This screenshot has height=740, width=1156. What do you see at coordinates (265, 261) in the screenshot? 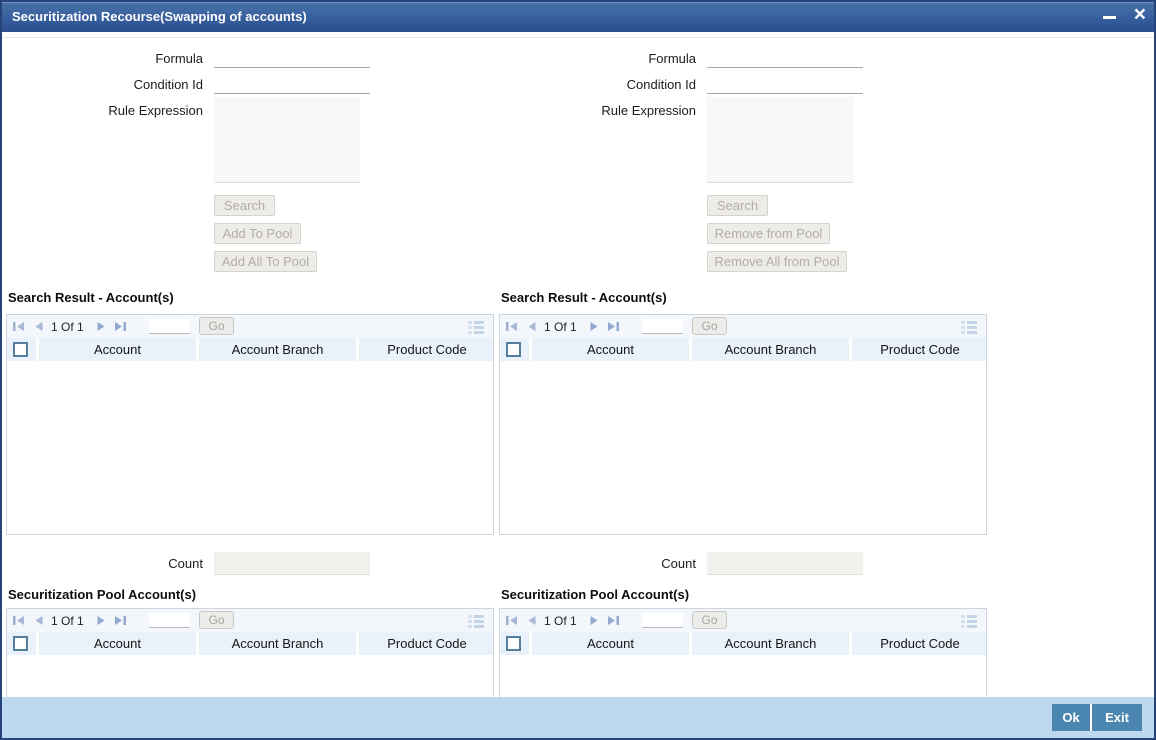
I see `add-all-to-pool-button: Add All To Pool` at bounding box center [265, 261].